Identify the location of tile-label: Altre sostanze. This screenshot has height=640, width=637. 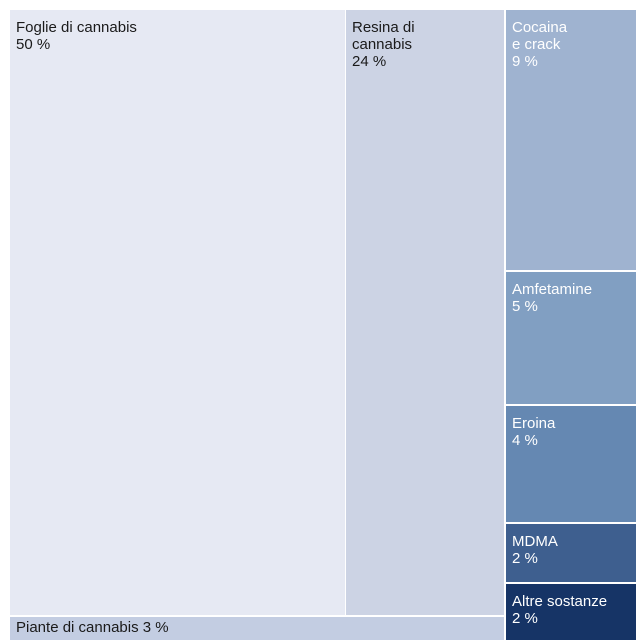
(560, 601).